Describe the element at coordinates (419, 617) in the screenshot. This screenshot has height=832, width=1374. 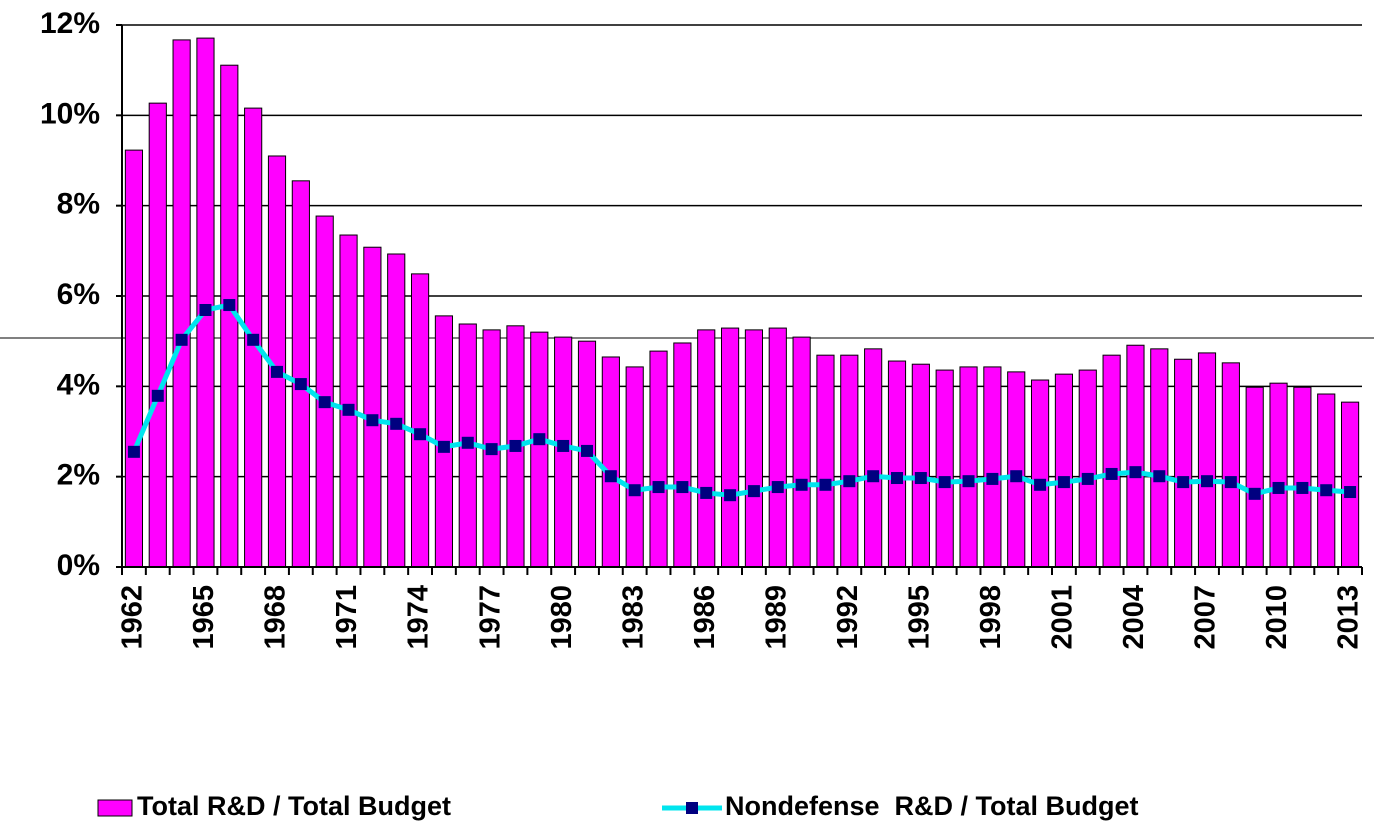
I see `x-tick-label: 1974` at that location.